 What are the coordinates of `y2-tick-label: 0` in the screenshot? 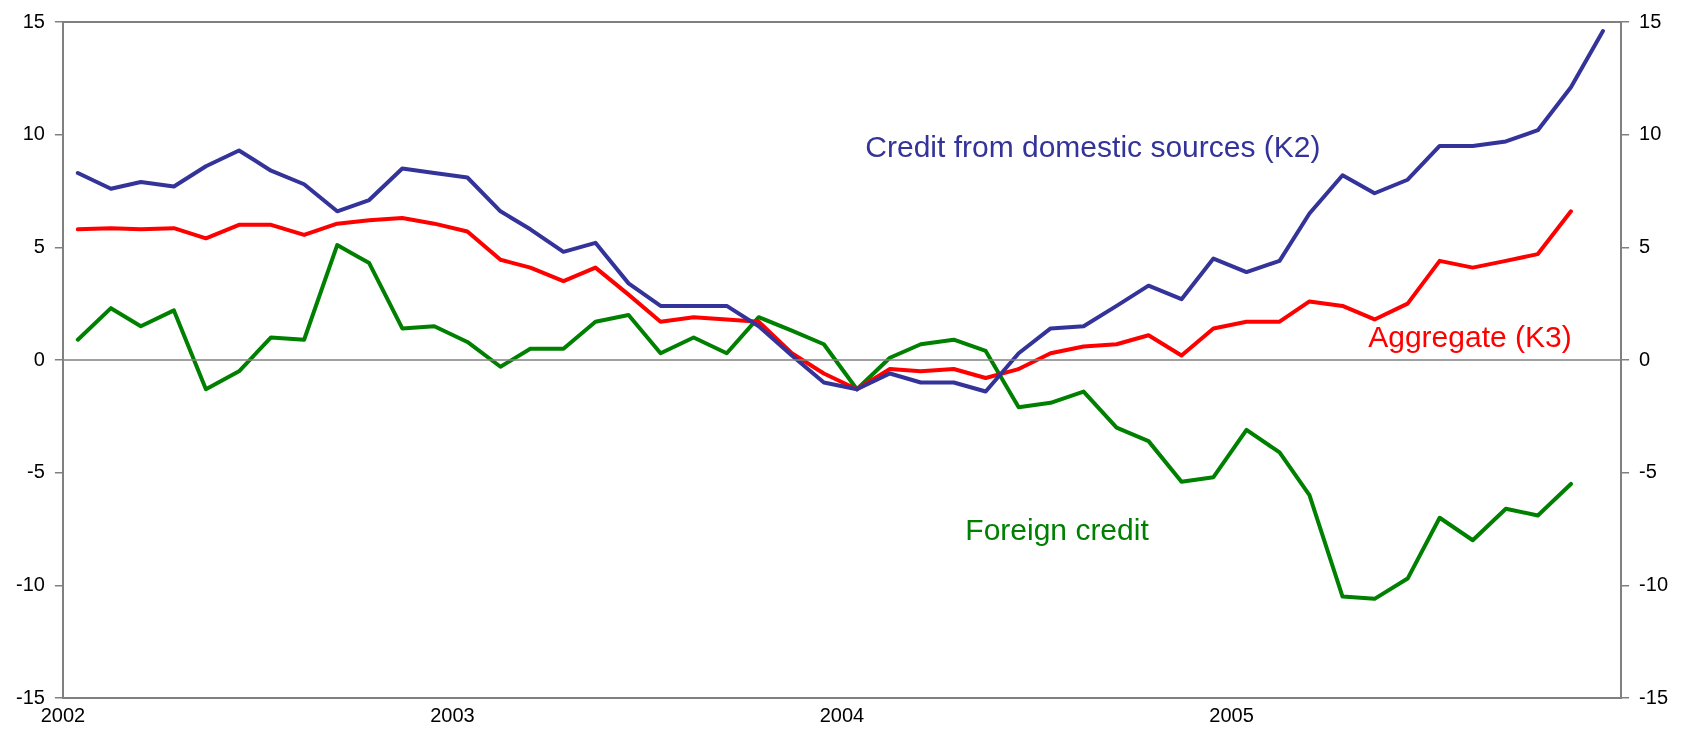 It's located at (1645, 358).